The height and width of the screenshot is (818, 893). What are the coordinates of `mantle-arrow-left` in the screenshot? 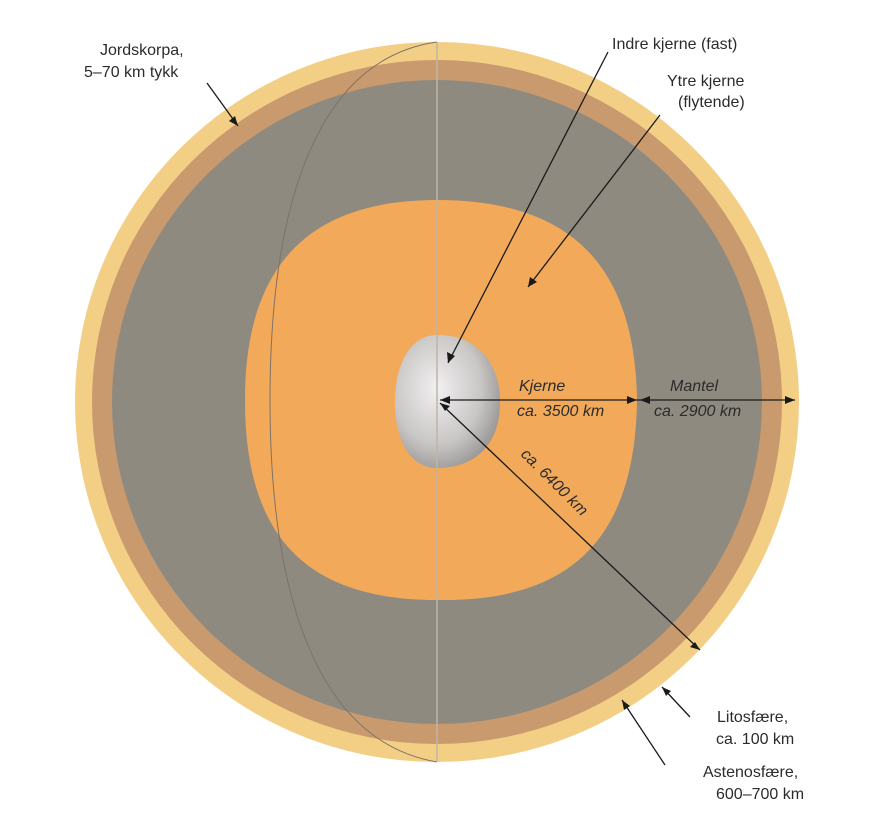 It's located at (645, 400).